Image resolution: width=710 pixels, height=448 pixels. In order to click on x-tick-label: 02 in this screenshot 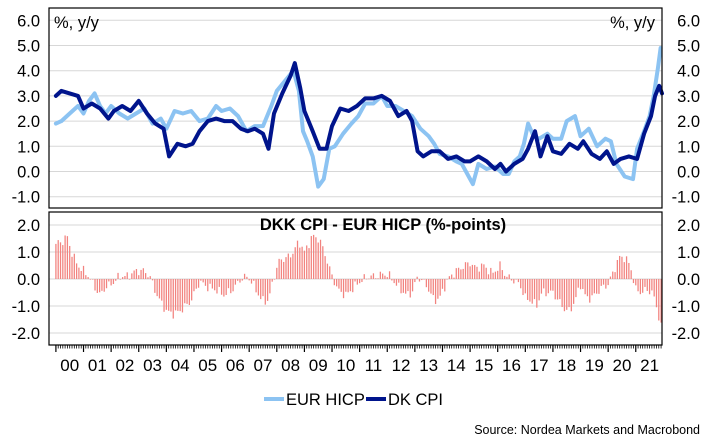, I will do `click(124, 365)`.